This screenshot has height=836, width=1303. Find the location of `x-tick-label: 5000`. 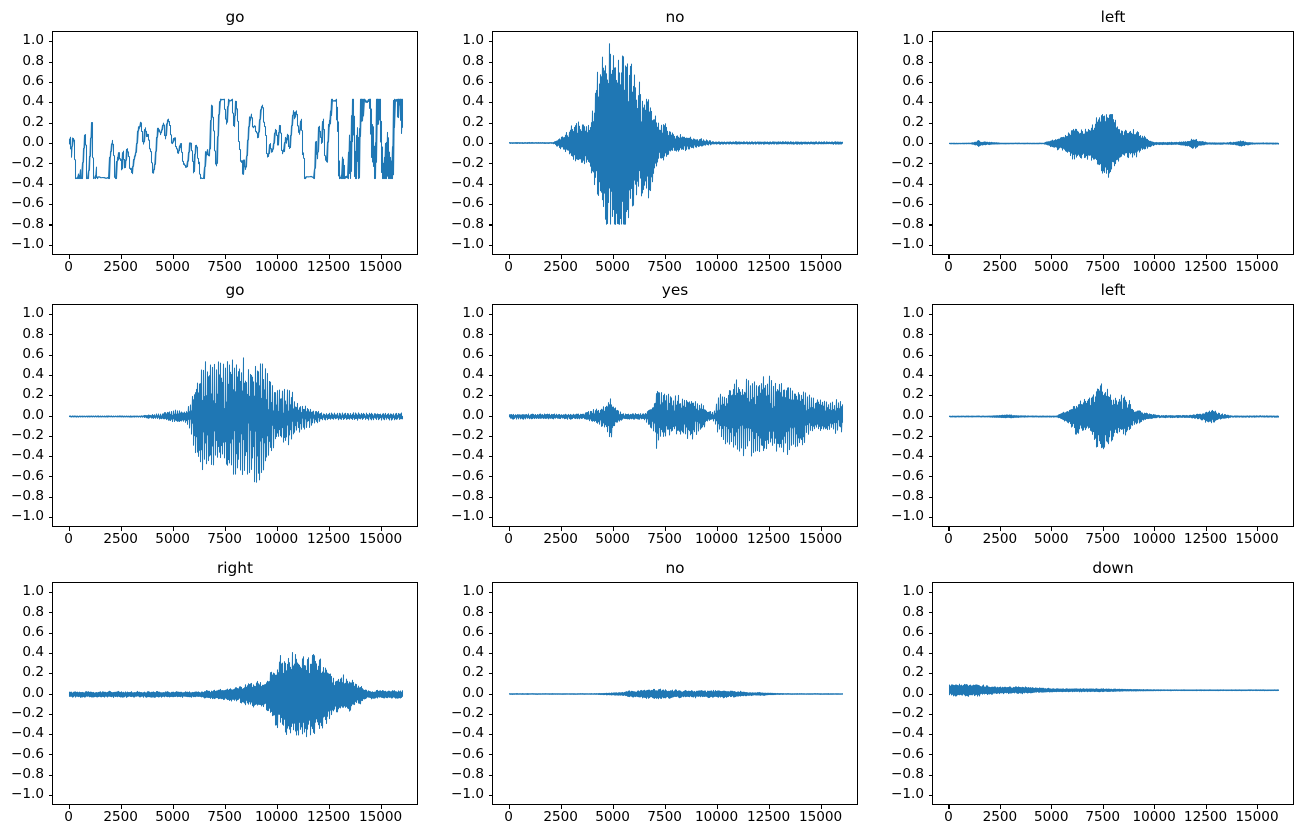

x-tick-label: 5000 is located at coordinates (1051, 267).